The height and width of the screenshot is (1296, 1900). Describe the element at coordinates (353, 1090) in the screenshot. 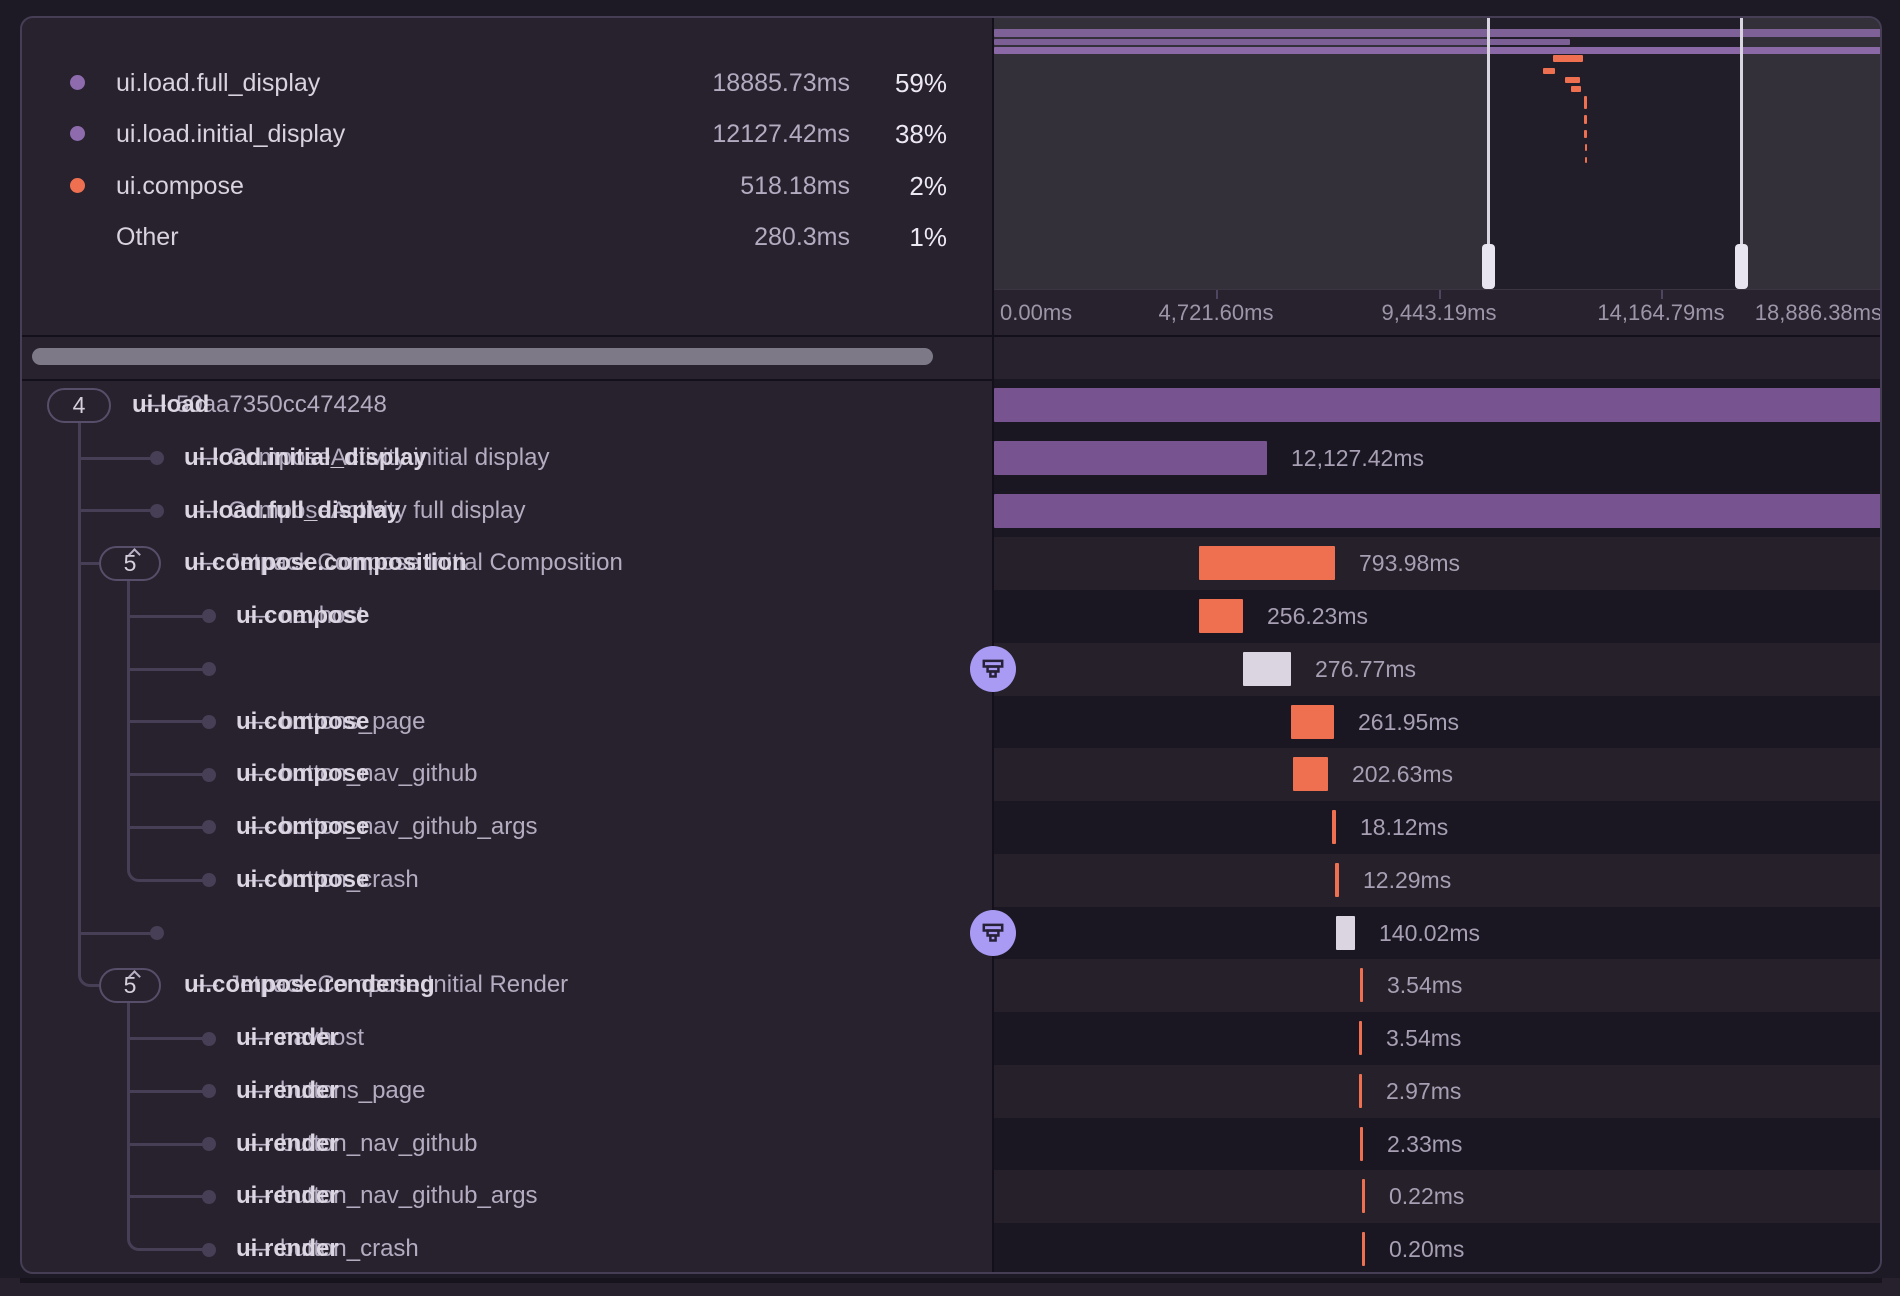

I see `span-description: buttons_page` at that location.